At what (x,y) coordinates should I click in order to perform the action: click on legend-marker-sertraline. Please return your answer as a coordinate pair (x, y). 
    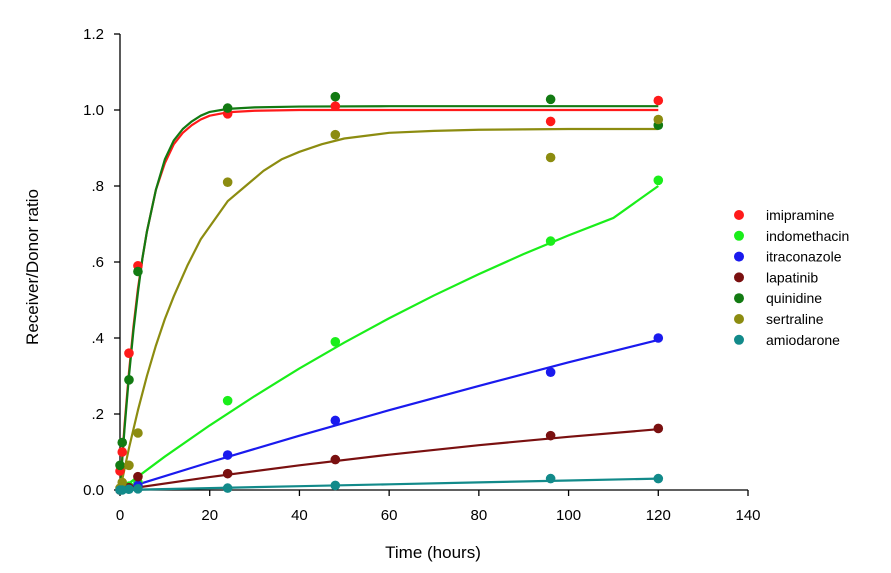
    Looking at the image, I should click on (739, 319).